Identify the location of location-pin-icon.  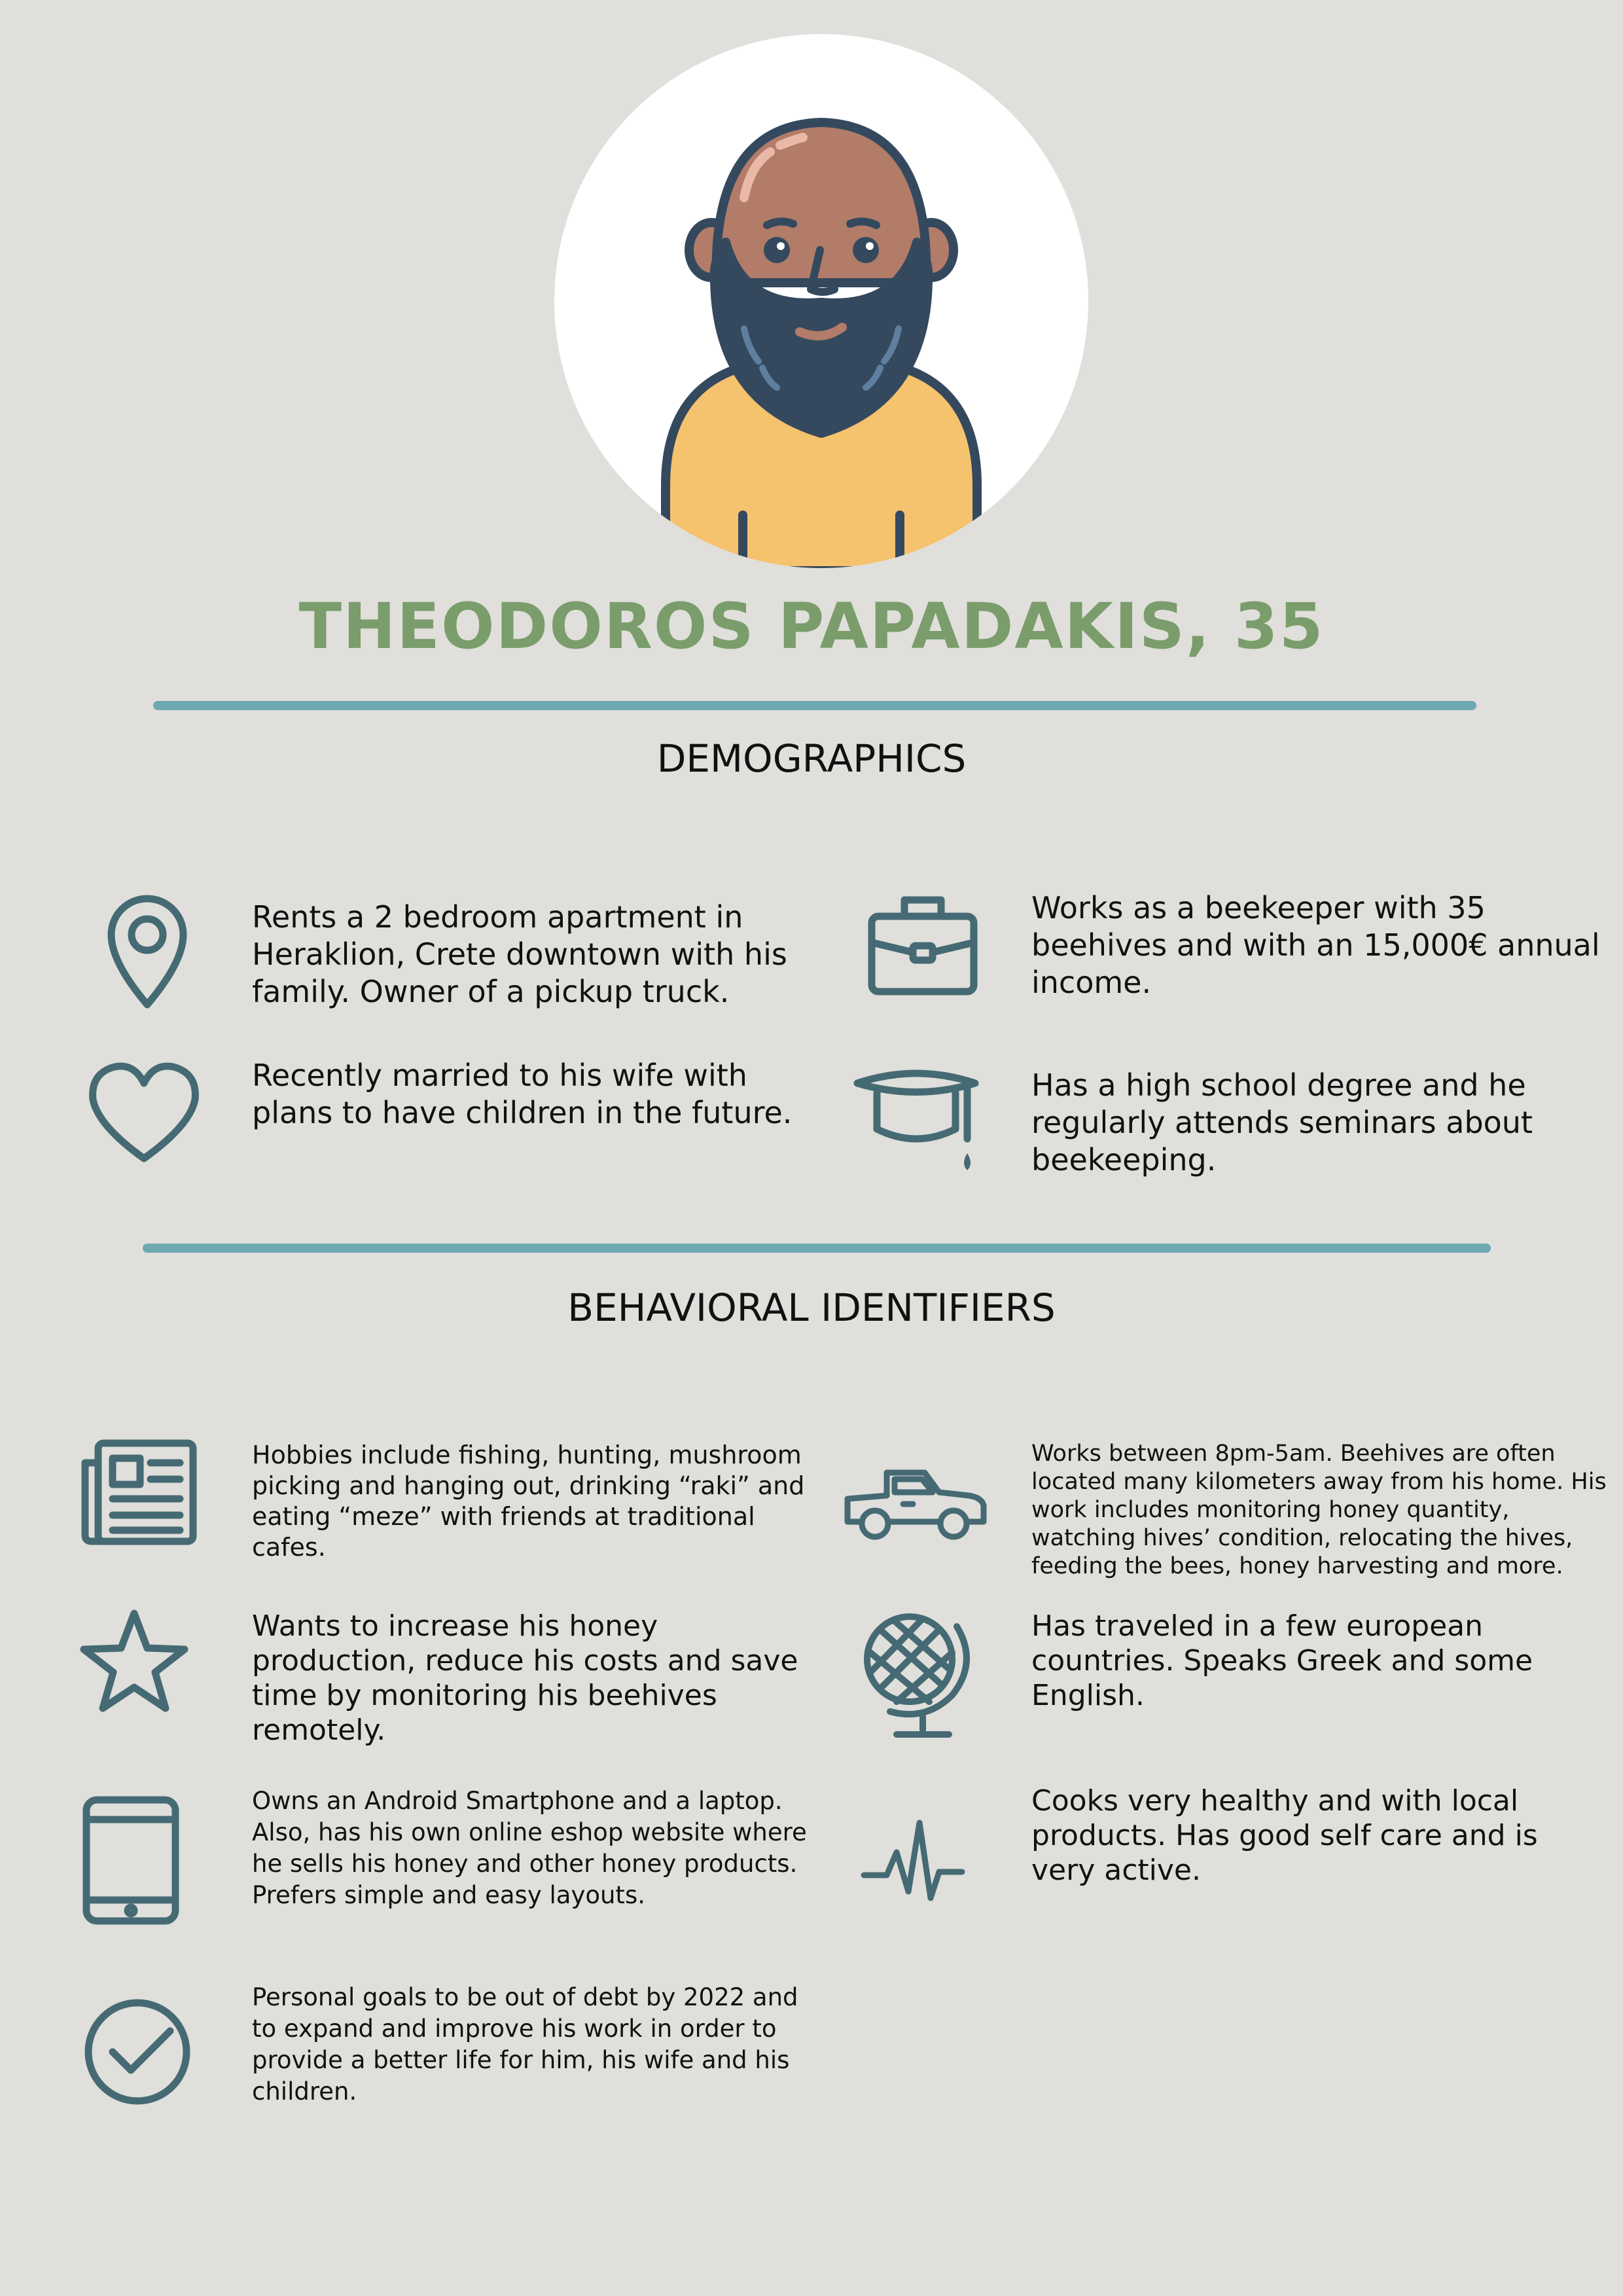
(147, 949).